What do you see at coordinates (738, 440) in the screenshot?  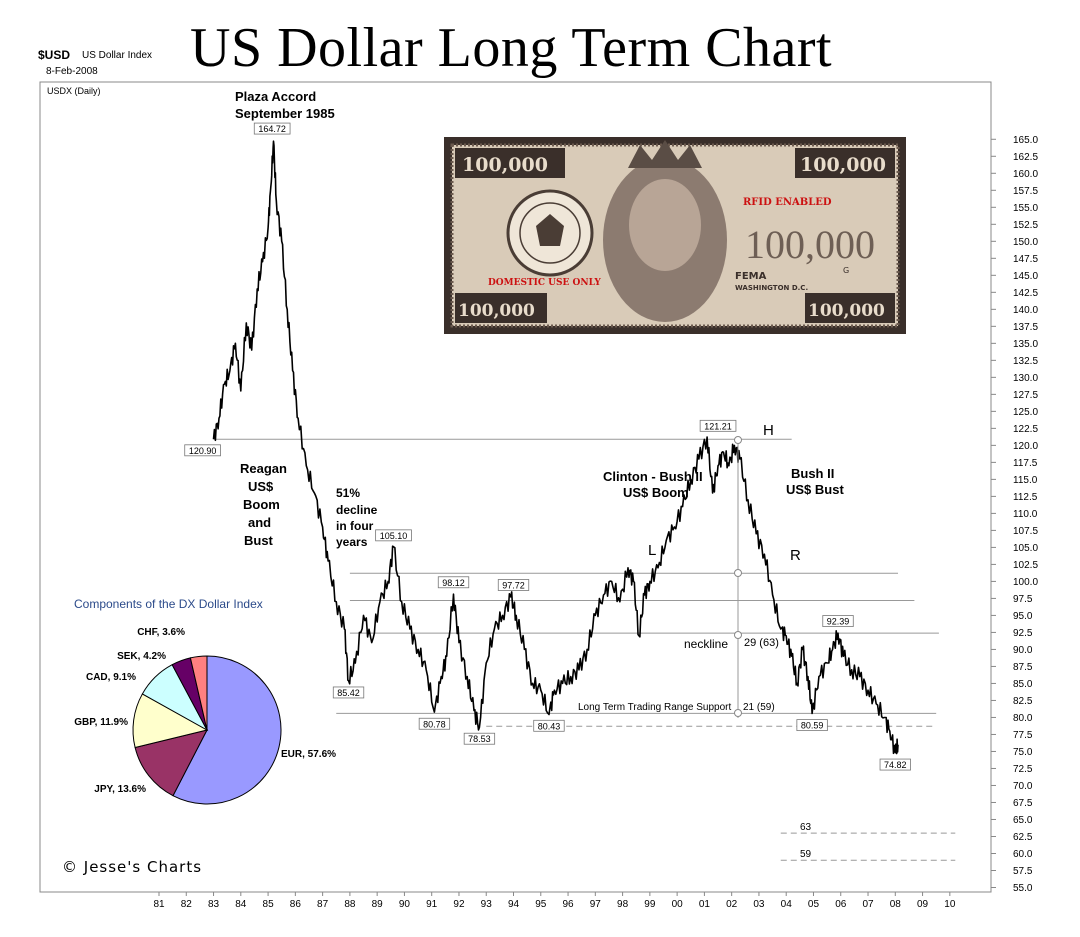 I see `measure-marker-top` at bounding box center [738, 440].